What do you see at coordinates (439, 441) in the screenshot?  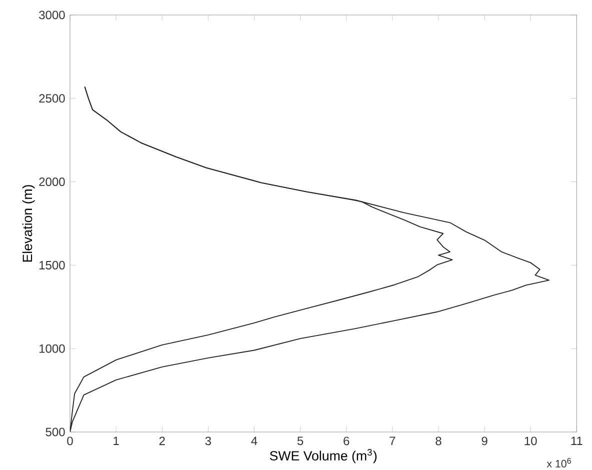 I see `x-tick-label: 8` at bounding box center [439, 441].